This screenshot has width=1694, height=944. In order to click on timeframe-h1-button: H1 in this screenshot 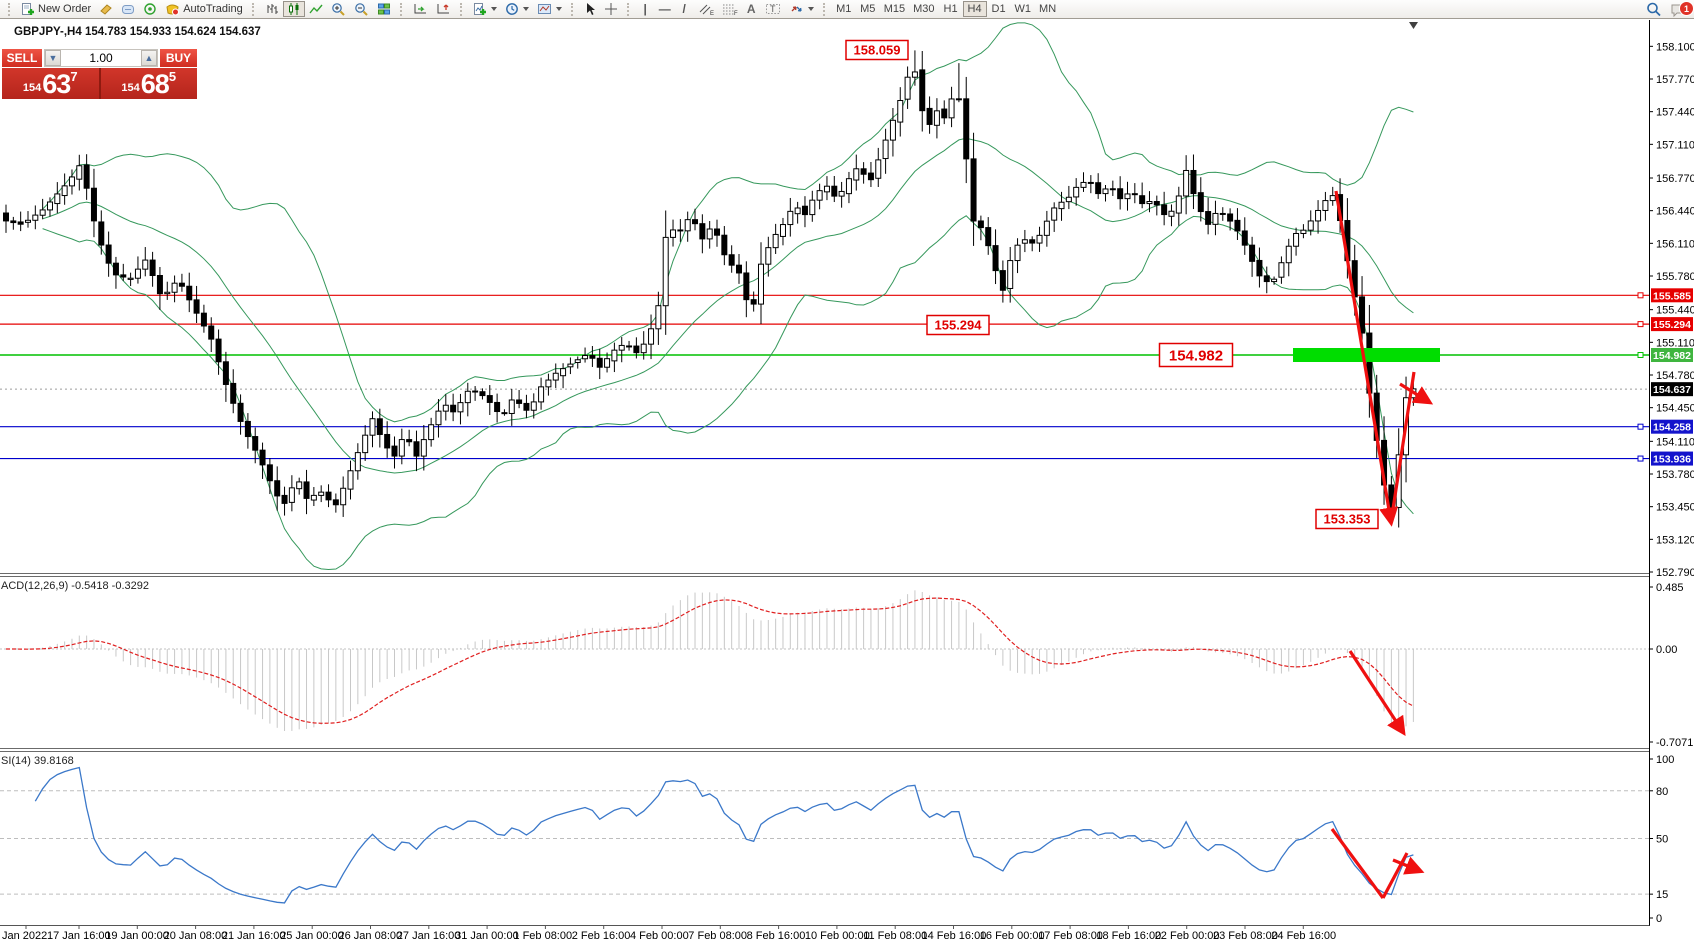, I will do `click(950, 9)`.